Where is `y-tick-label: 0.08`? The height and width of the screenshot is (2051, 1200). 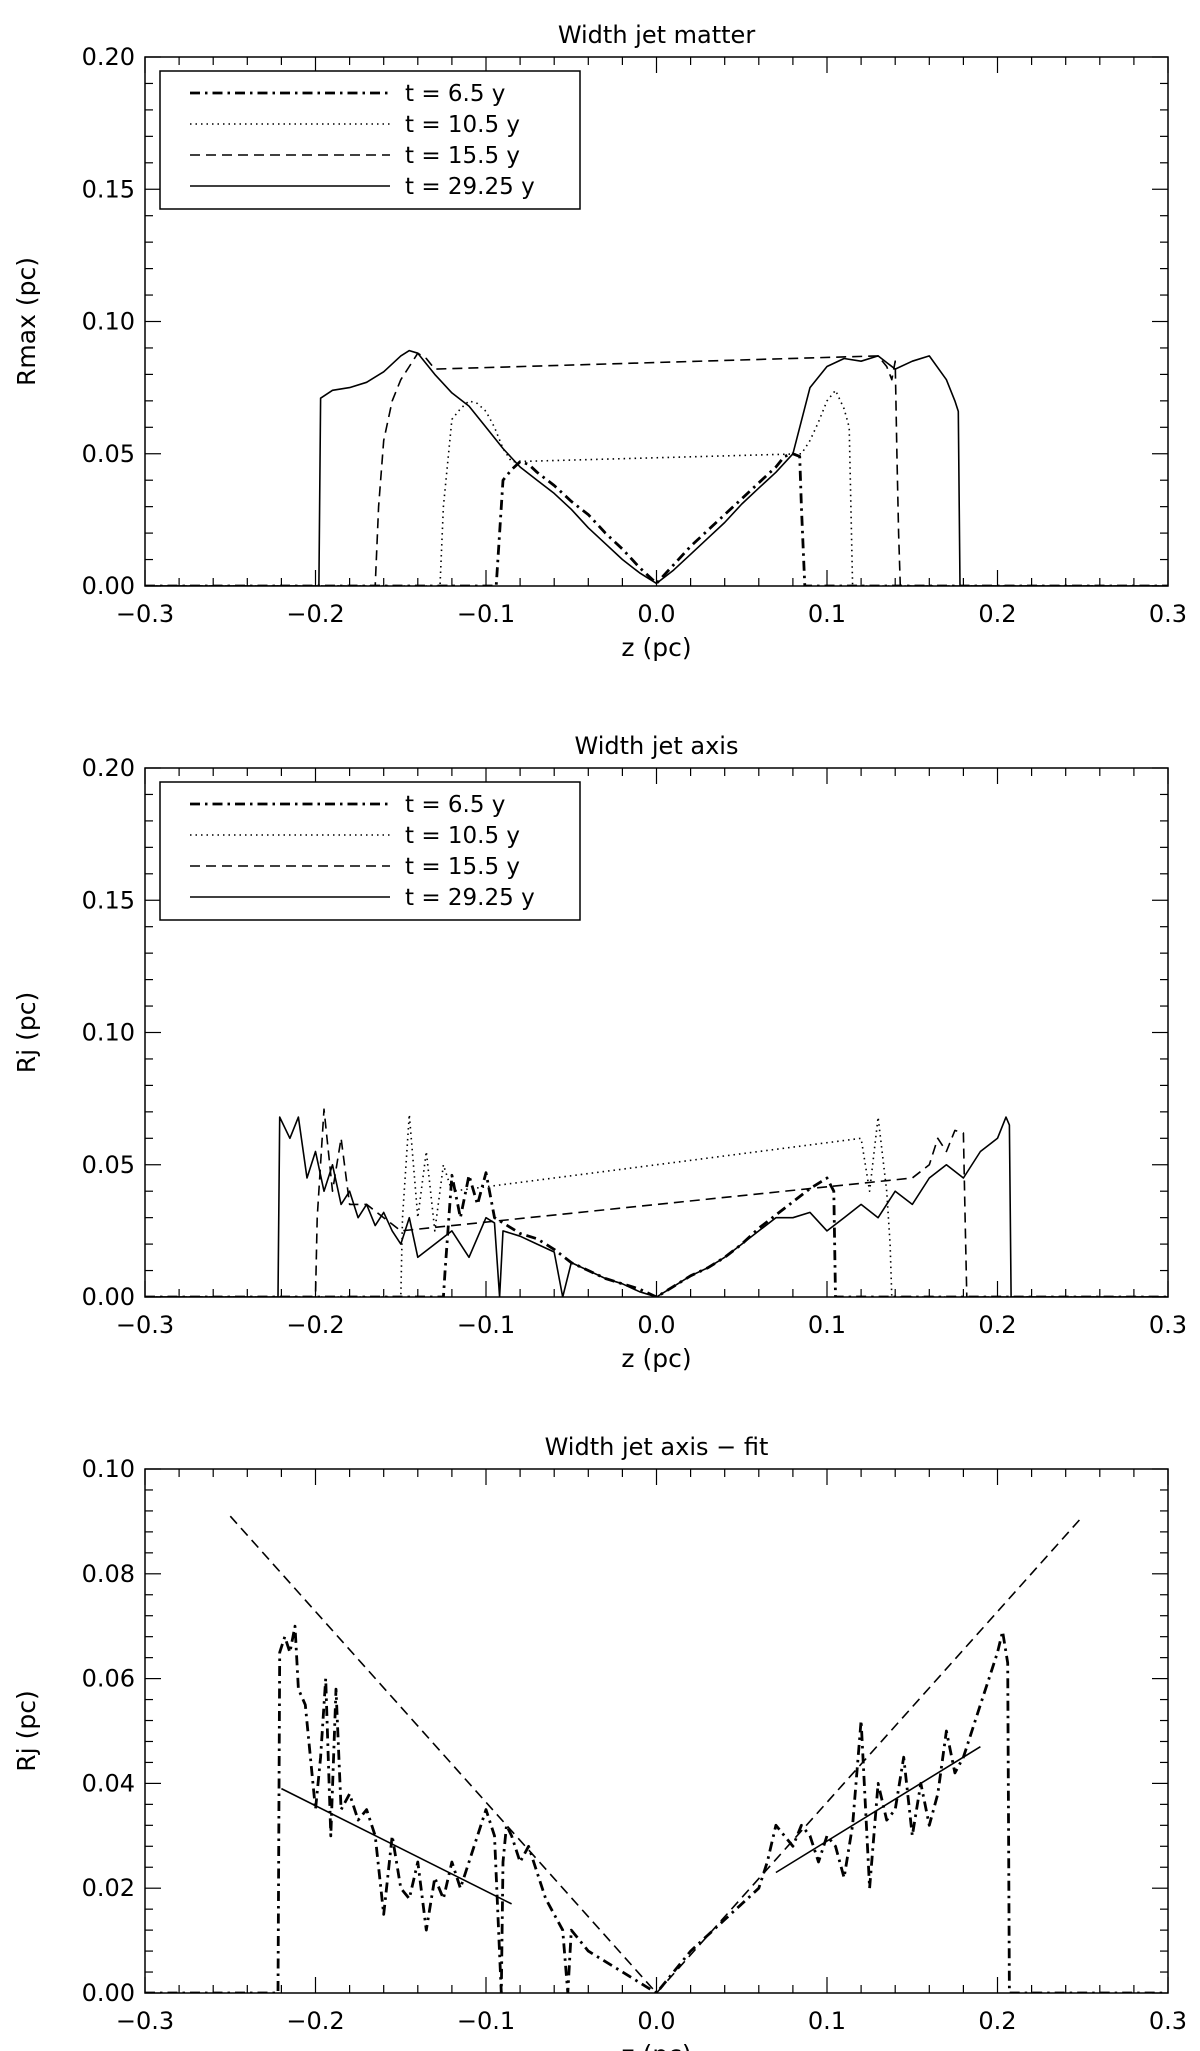
y-tick-label: 0.08 is located at coordinates (108, 1574).